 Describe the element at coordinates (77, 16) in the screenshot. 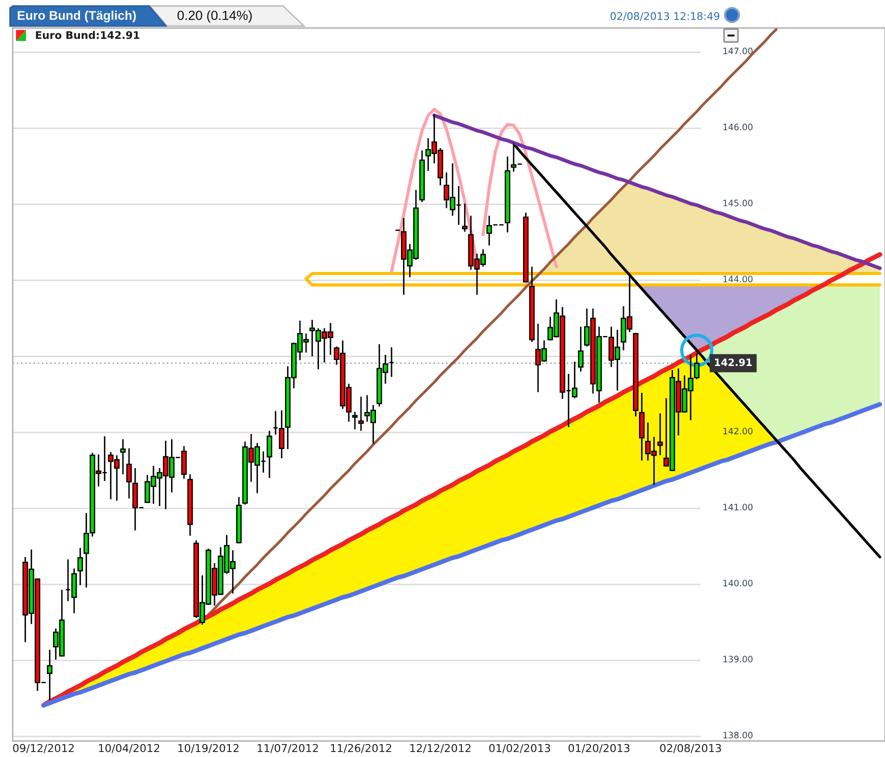

I see `chart-title: Euro Bund (Täglich)` at that location.